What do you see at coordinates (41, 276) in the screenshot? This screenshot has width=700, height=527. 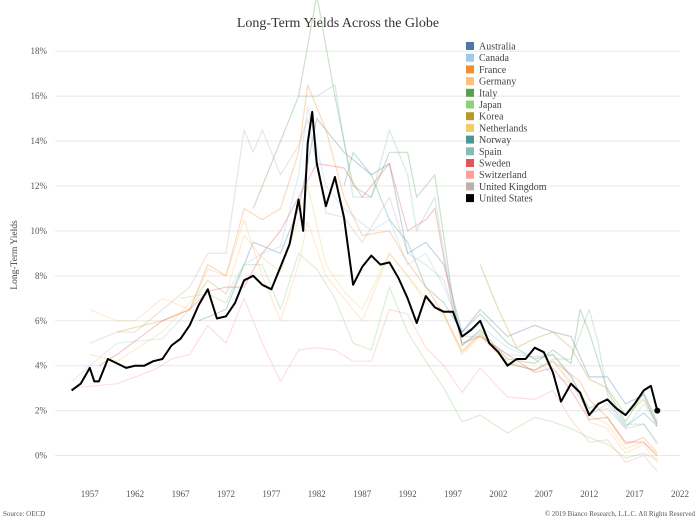 I see `y-tick-label: 8%` at bounding box center [41, 276].